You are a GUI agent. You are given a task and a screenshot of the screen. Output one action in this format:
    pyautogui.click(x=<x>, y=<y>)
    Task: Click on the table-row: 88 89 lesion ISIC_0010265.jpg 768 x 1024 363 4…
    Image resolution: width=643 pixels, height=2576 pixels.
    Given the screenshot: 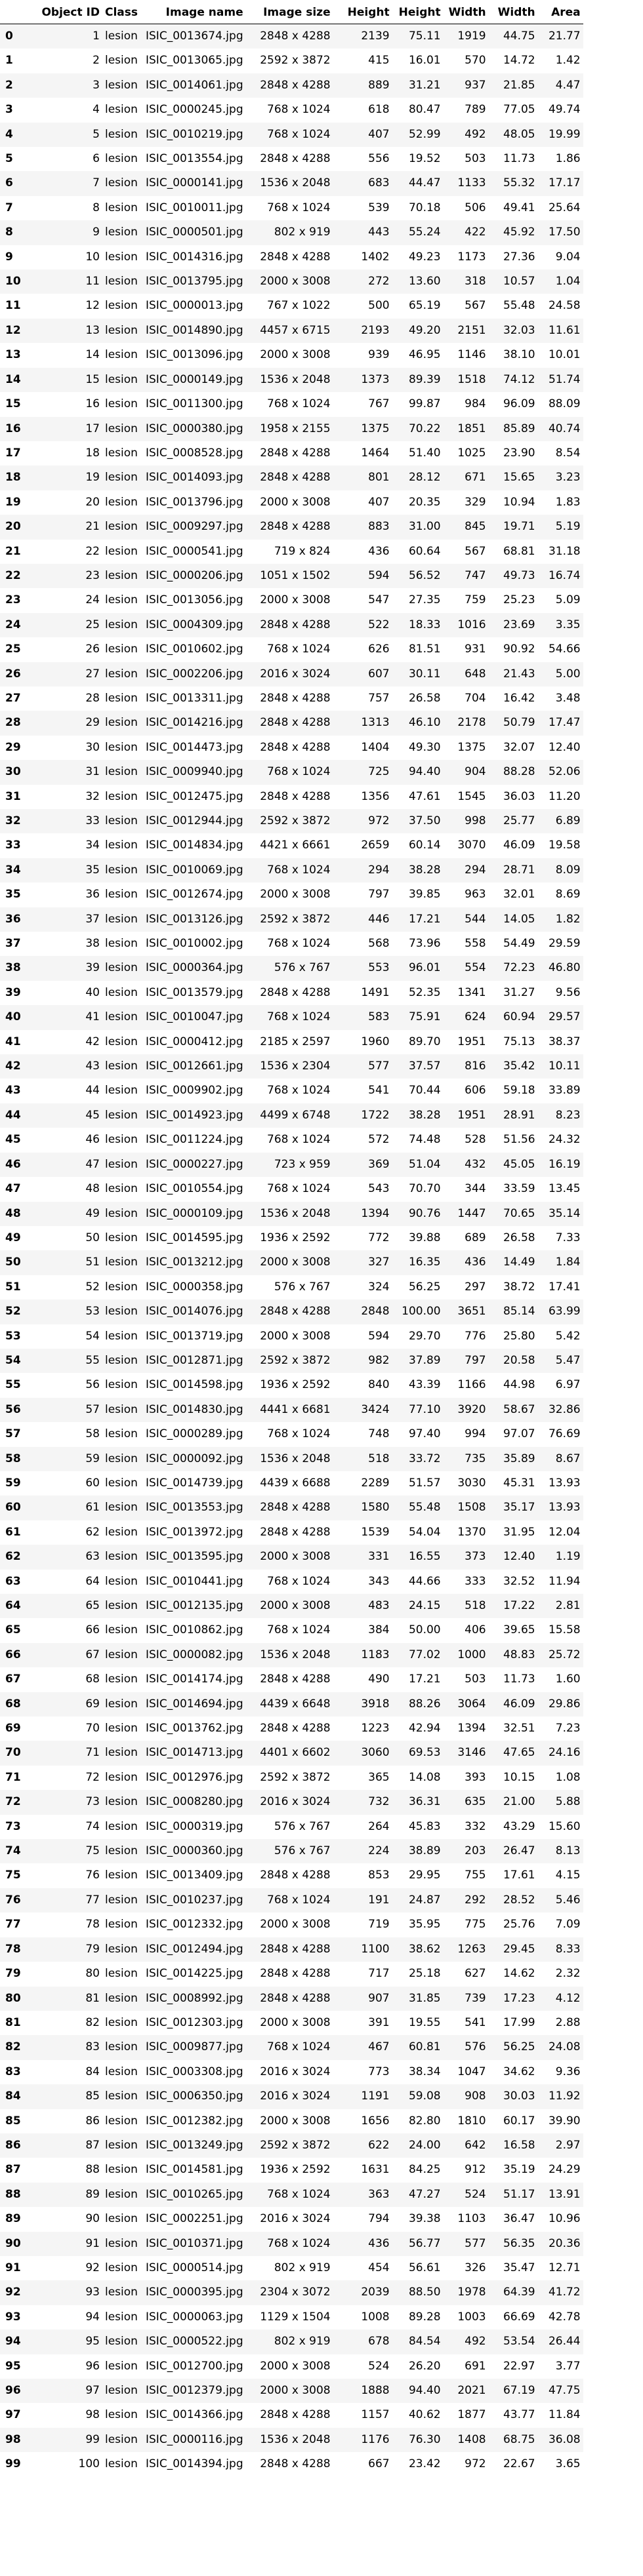 What is the action you would take?
    pyautogui.click(x=291, y=2195)
    